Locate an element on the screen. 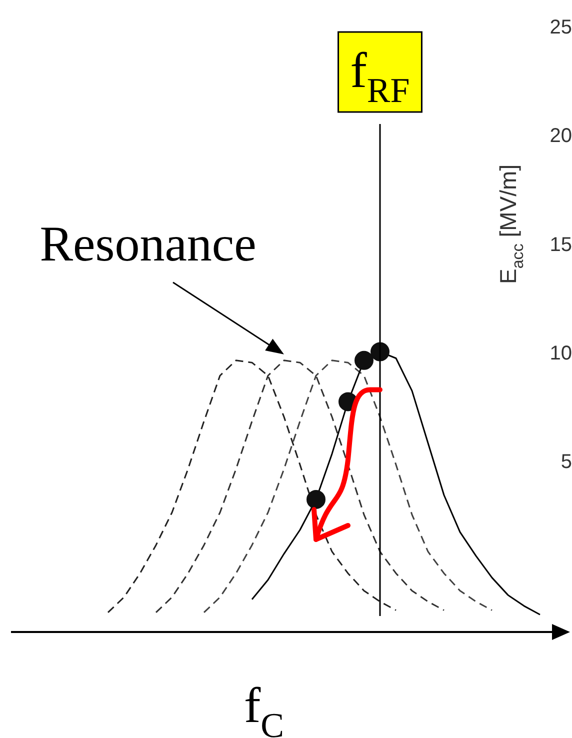 The width and height of the screenshot is (572, 738). annotation: Resonance is located at coordinates (148, 243).